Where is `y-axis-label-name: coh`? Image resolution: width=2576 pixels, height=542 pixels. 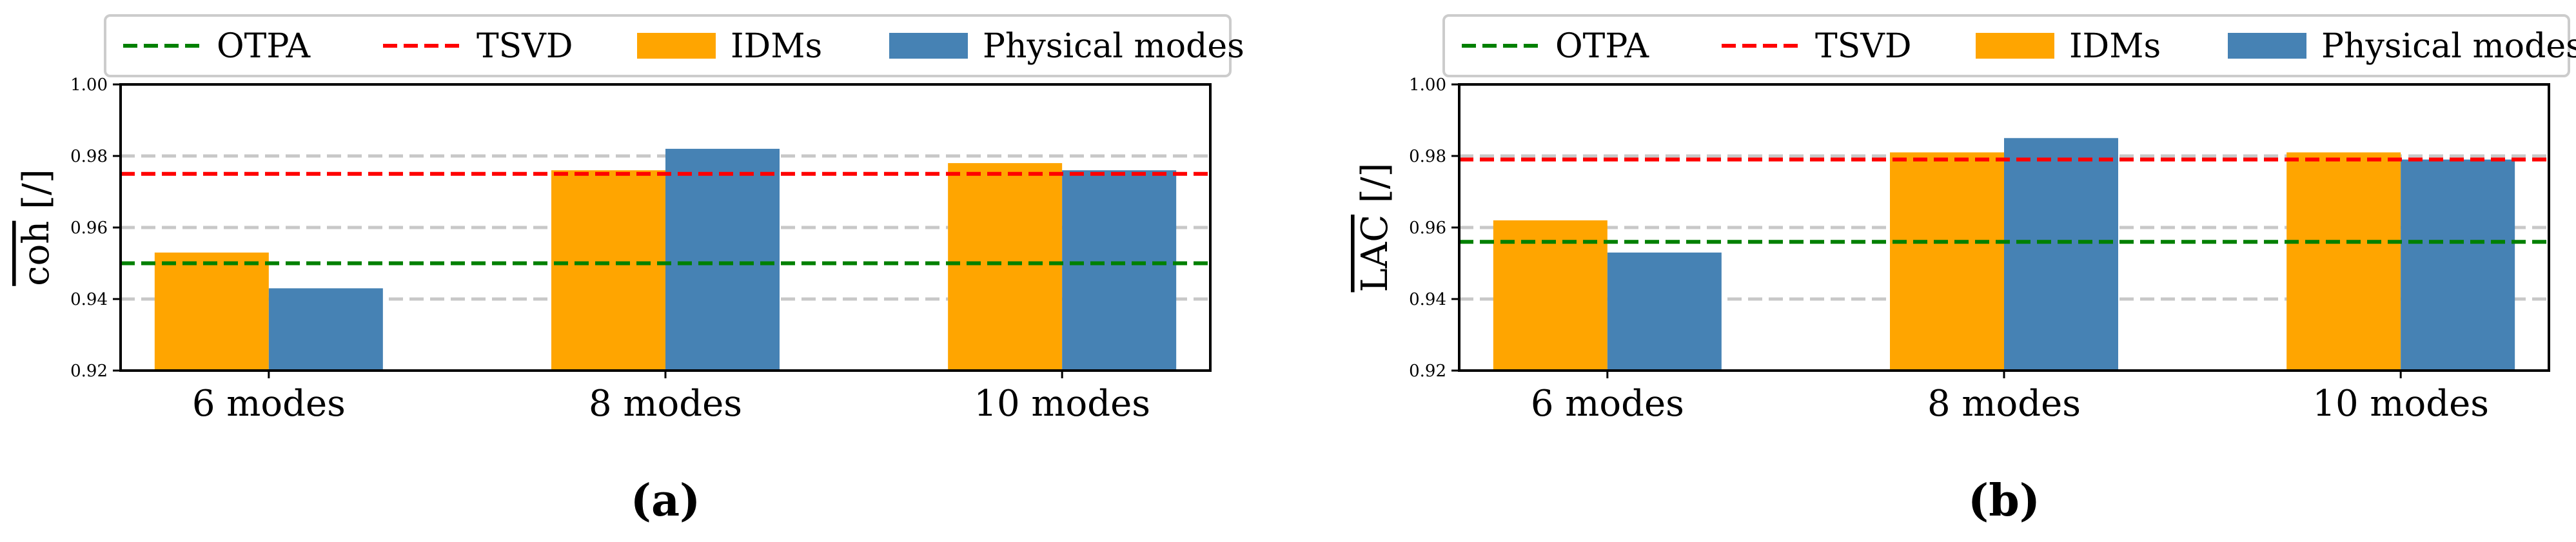
y-axis-label-name: coh is located at coordinates (36, 253).